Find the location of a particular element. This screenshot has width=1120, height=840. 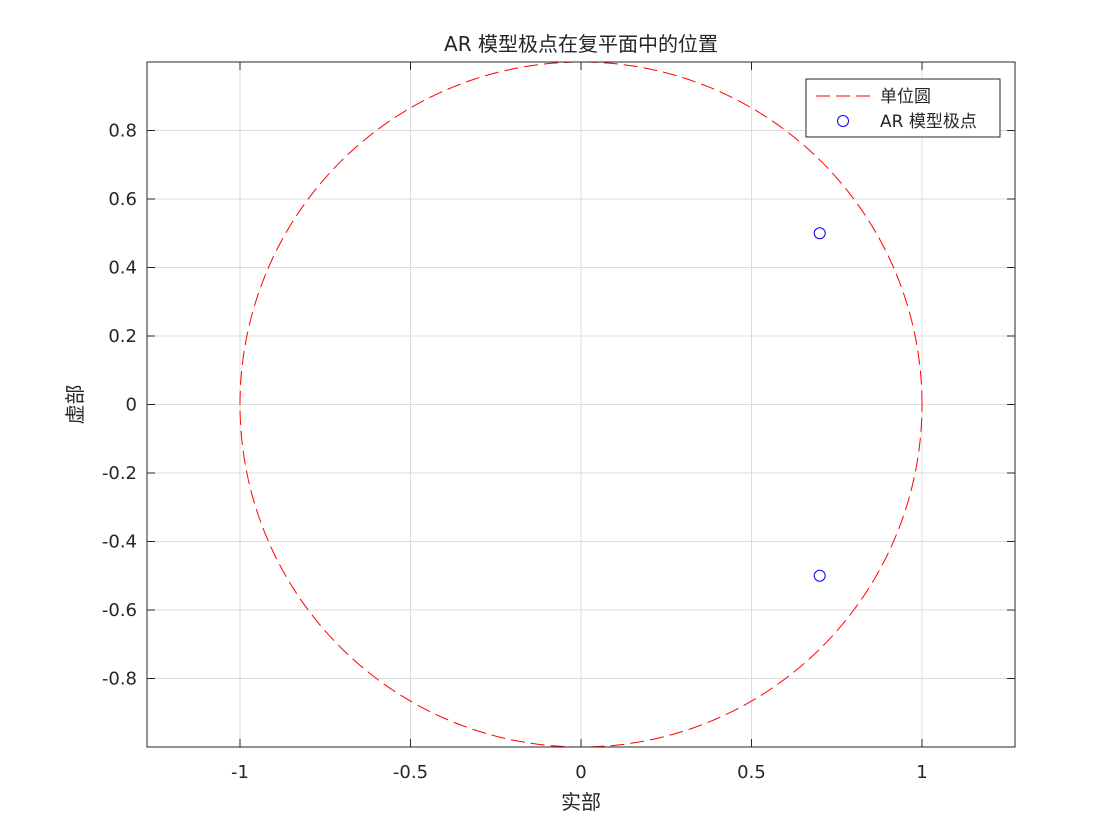

chart-title: AR 模型极点在复平面中的位置 is located at coordinates (581, 44).